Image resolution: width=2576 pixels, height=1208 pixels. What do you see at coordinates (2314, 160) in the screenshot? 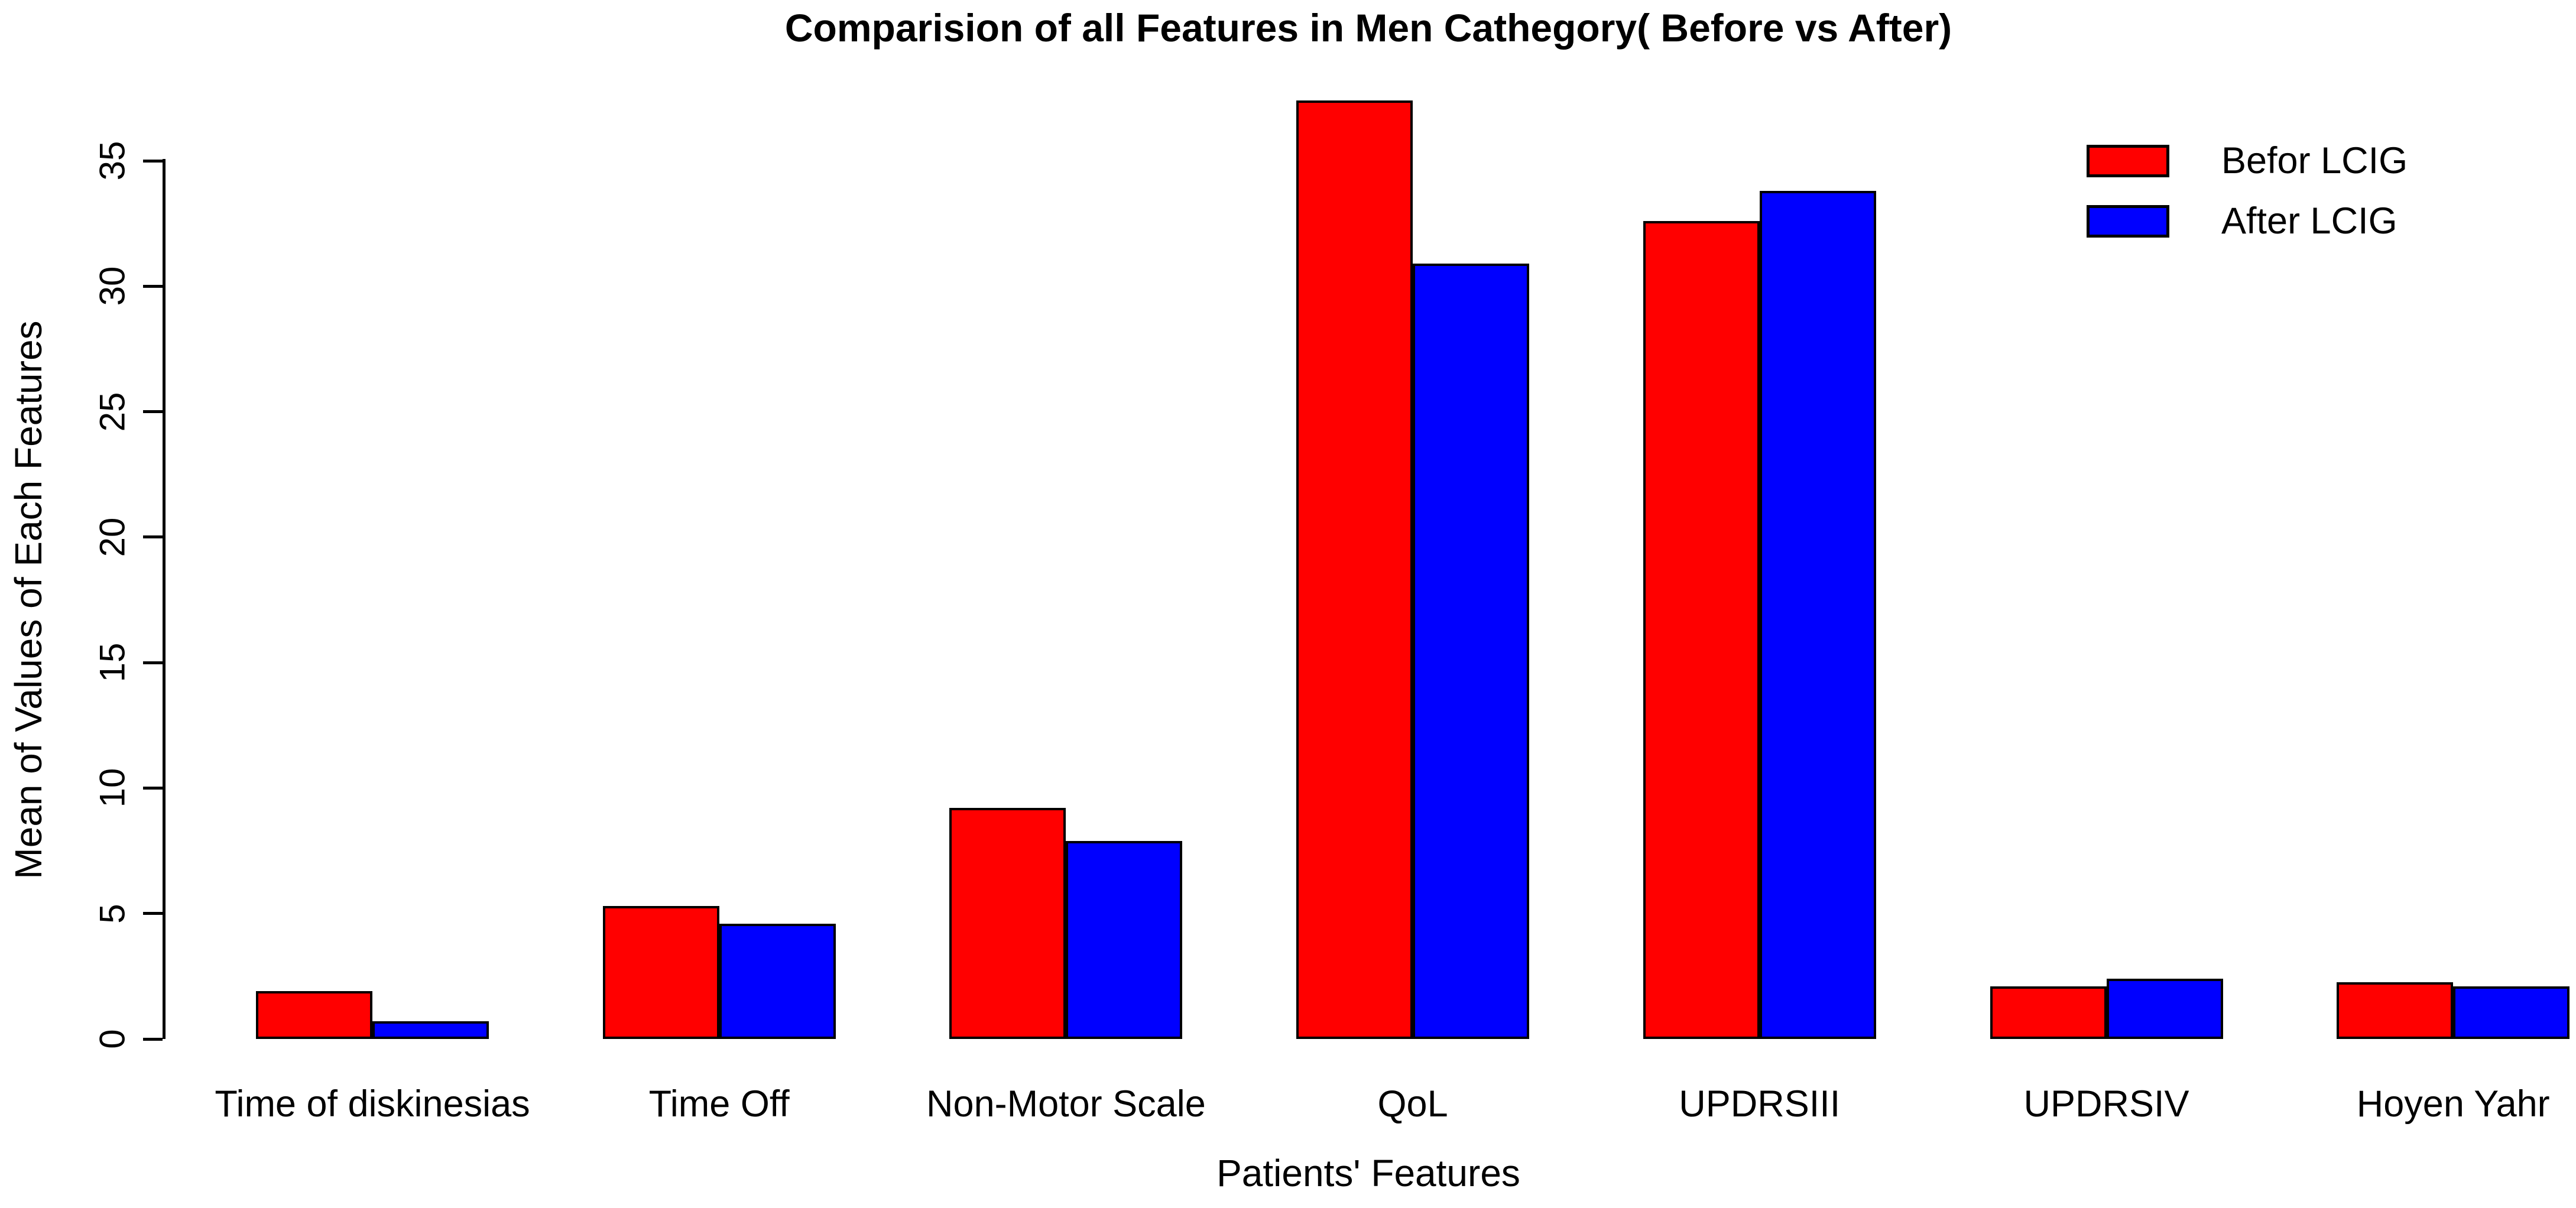
I see `legend-label-befor-lcig: Befor LCIG` at bounding box center [2314, 160].